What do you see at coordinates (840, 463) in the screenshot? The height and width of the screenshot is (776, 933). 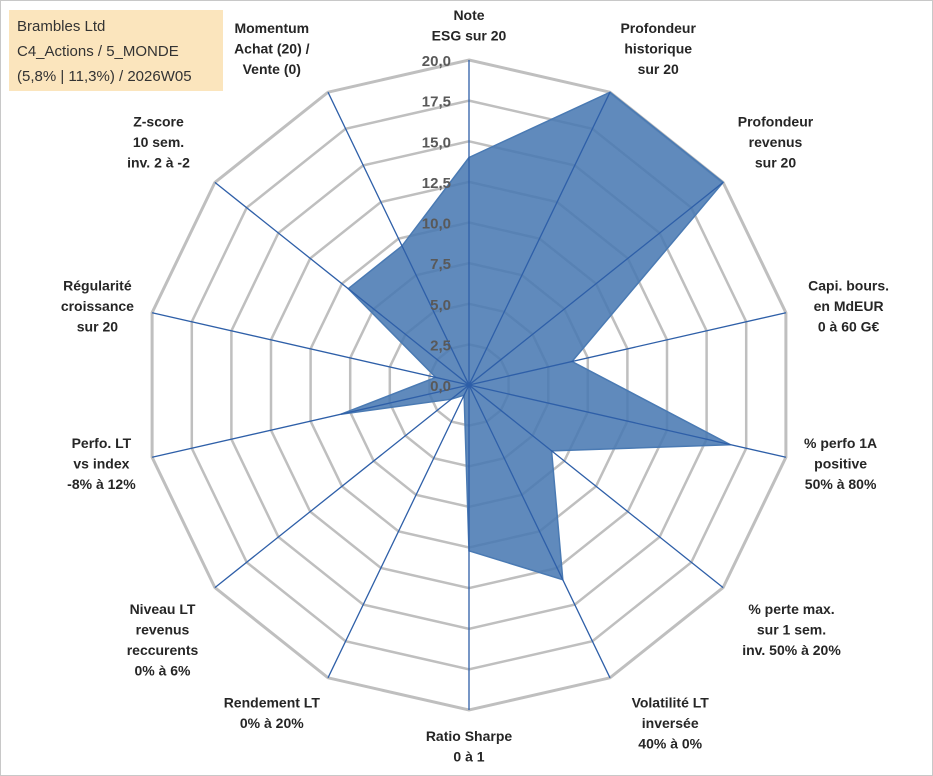 I see `axis-label: % perfo 1A positive 50% à 80%` at bounding box center [840, 463].